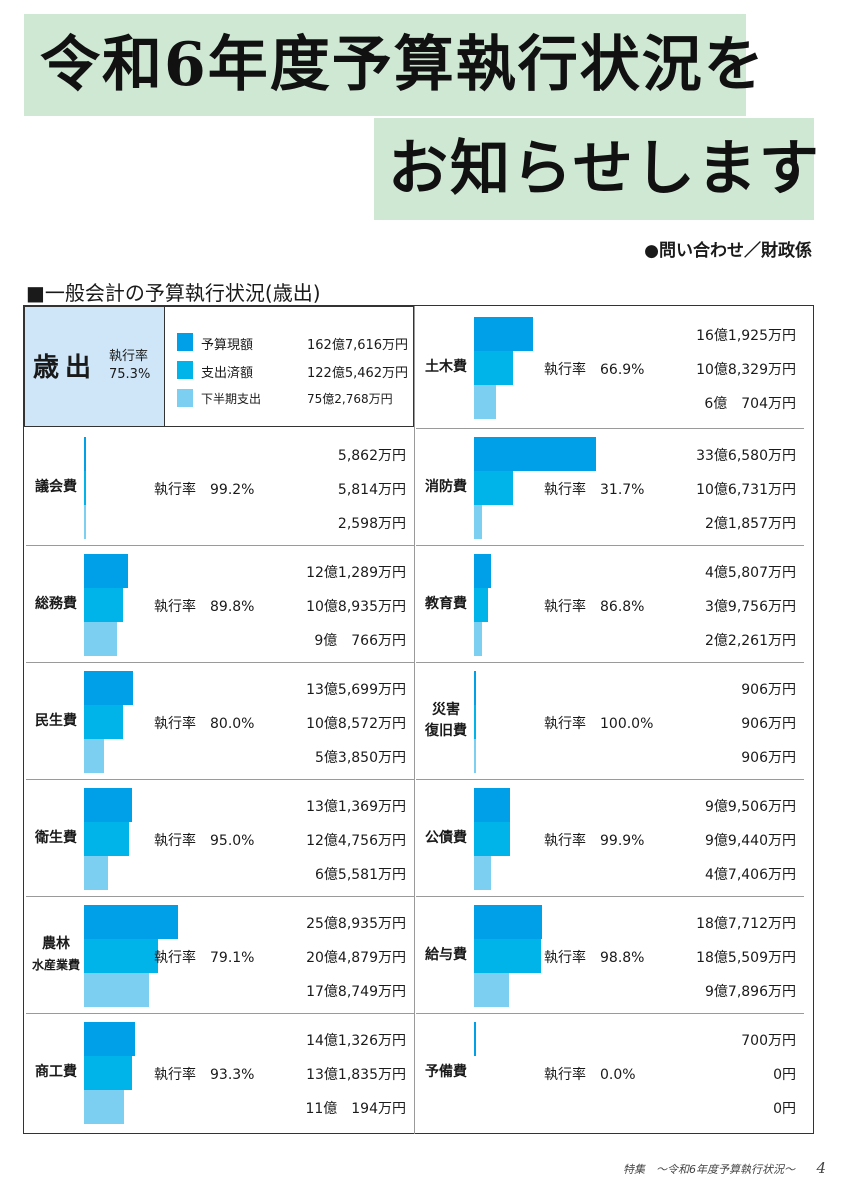 The width and height of the screenshot is (842, 1187). What do you see at coordinates (55, 953) in the screenshot?
I see `category-label: 農林 水産業費` at bounding box center [55, 953].